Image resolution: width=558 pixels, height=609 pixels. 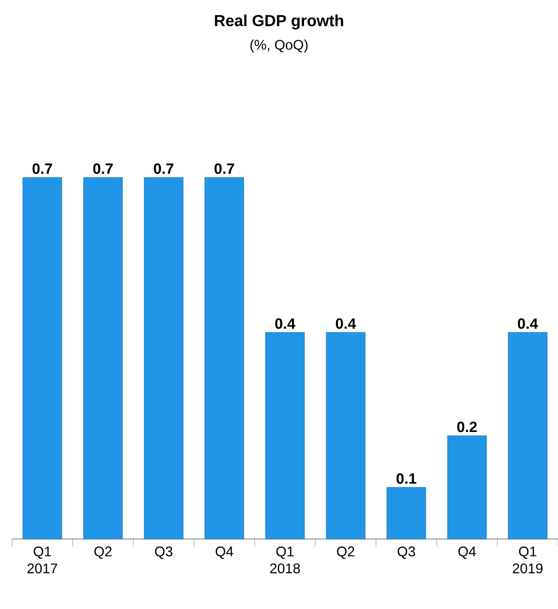 I want to click on x-tick-label: Q1 2017, so click(x=43, y=560).